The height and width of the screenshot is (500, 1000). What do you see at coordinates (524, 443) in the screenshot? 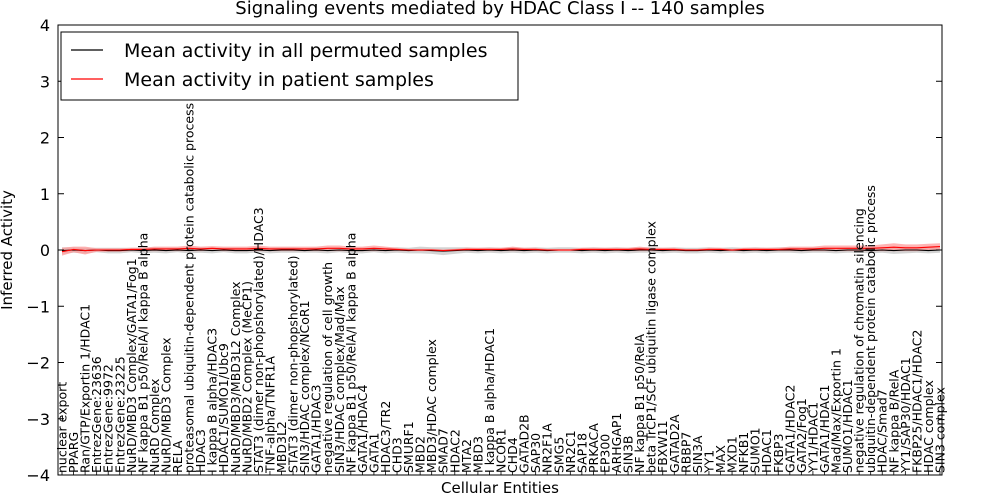
I see `x-tick-label: GATAD2B` at bounding box center [524, 443].